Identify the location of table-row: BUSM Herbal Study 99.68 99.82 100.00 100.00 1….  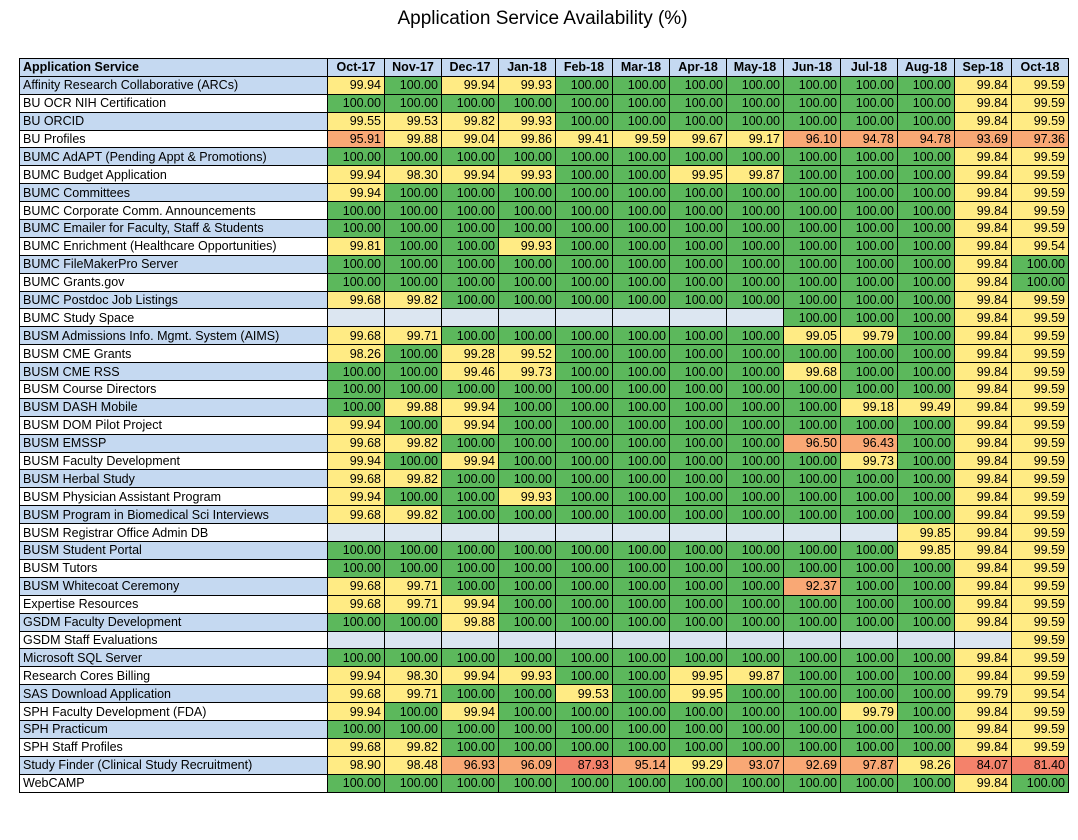
(544, 479).